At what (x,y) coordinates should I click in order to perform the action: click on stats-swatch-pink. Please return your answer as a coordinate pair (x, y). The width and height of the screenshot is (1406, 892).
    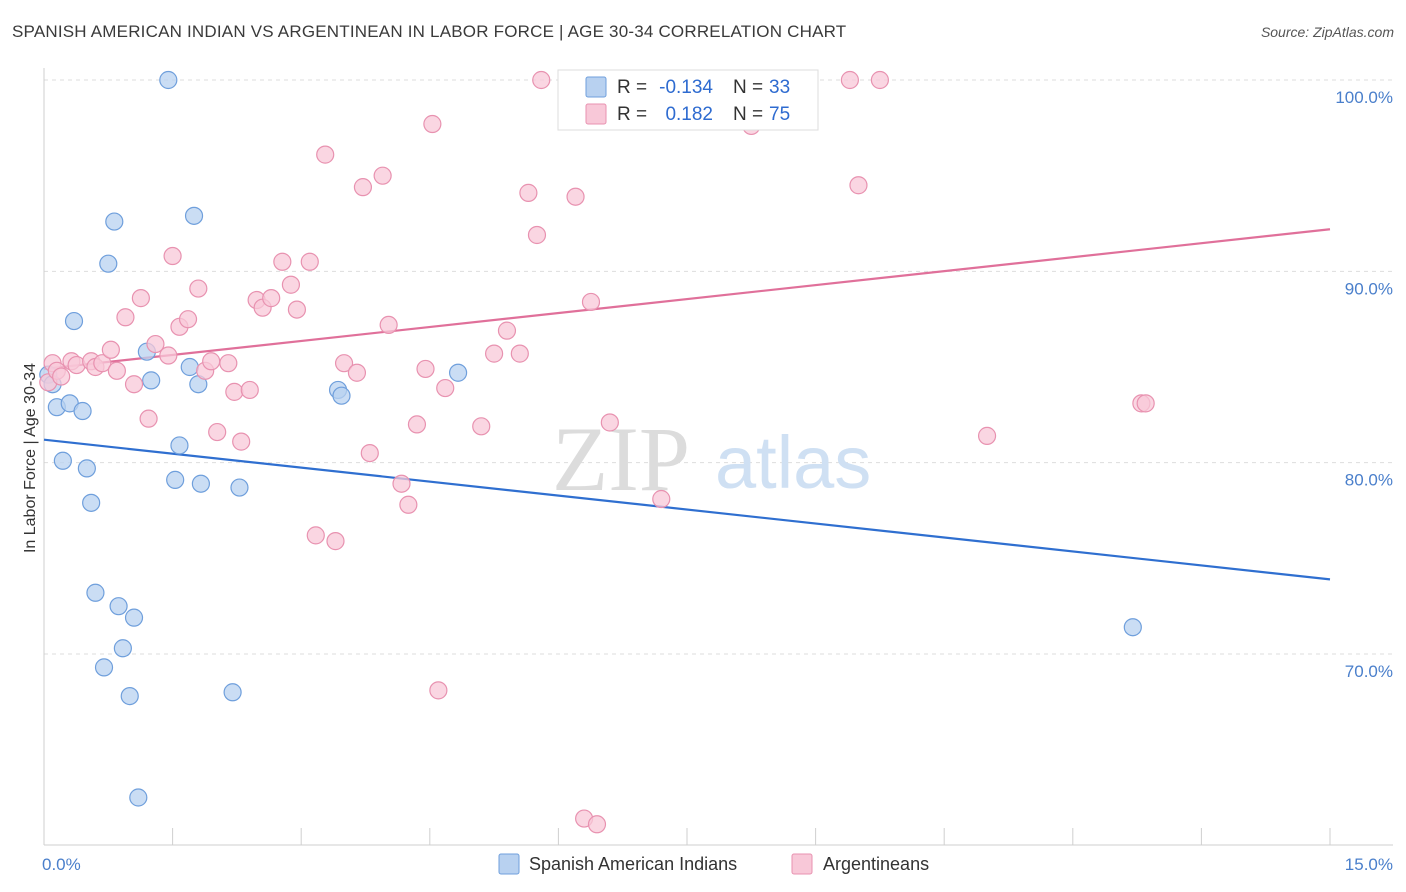
    Looking at the image, I should click on (596, 114).